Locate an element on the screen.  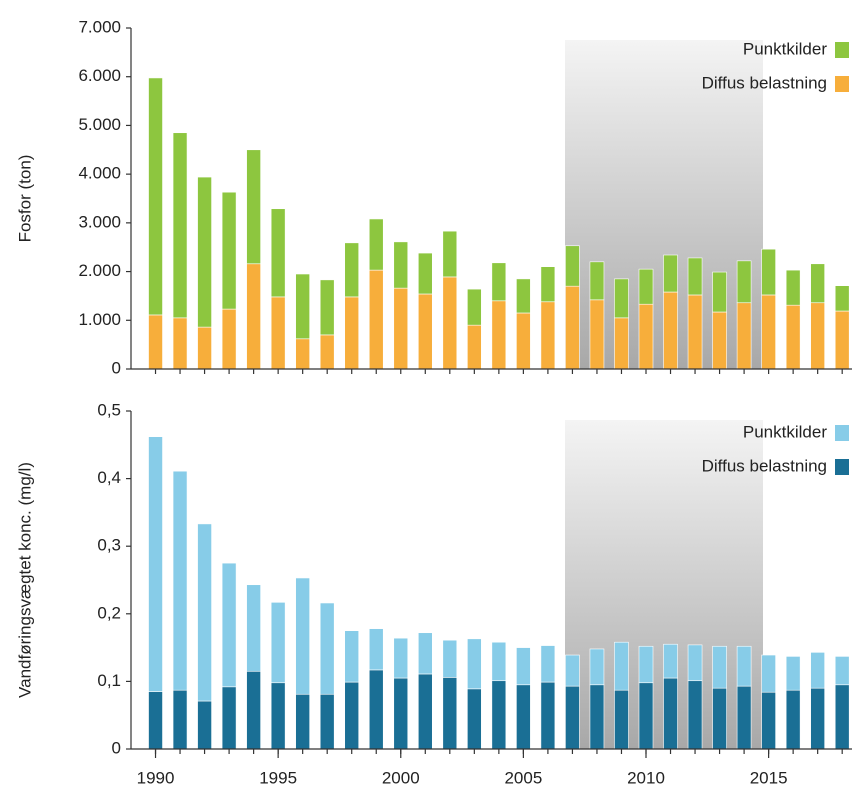
y-tick-label: 0,4 is located at coordinates (109, 477).